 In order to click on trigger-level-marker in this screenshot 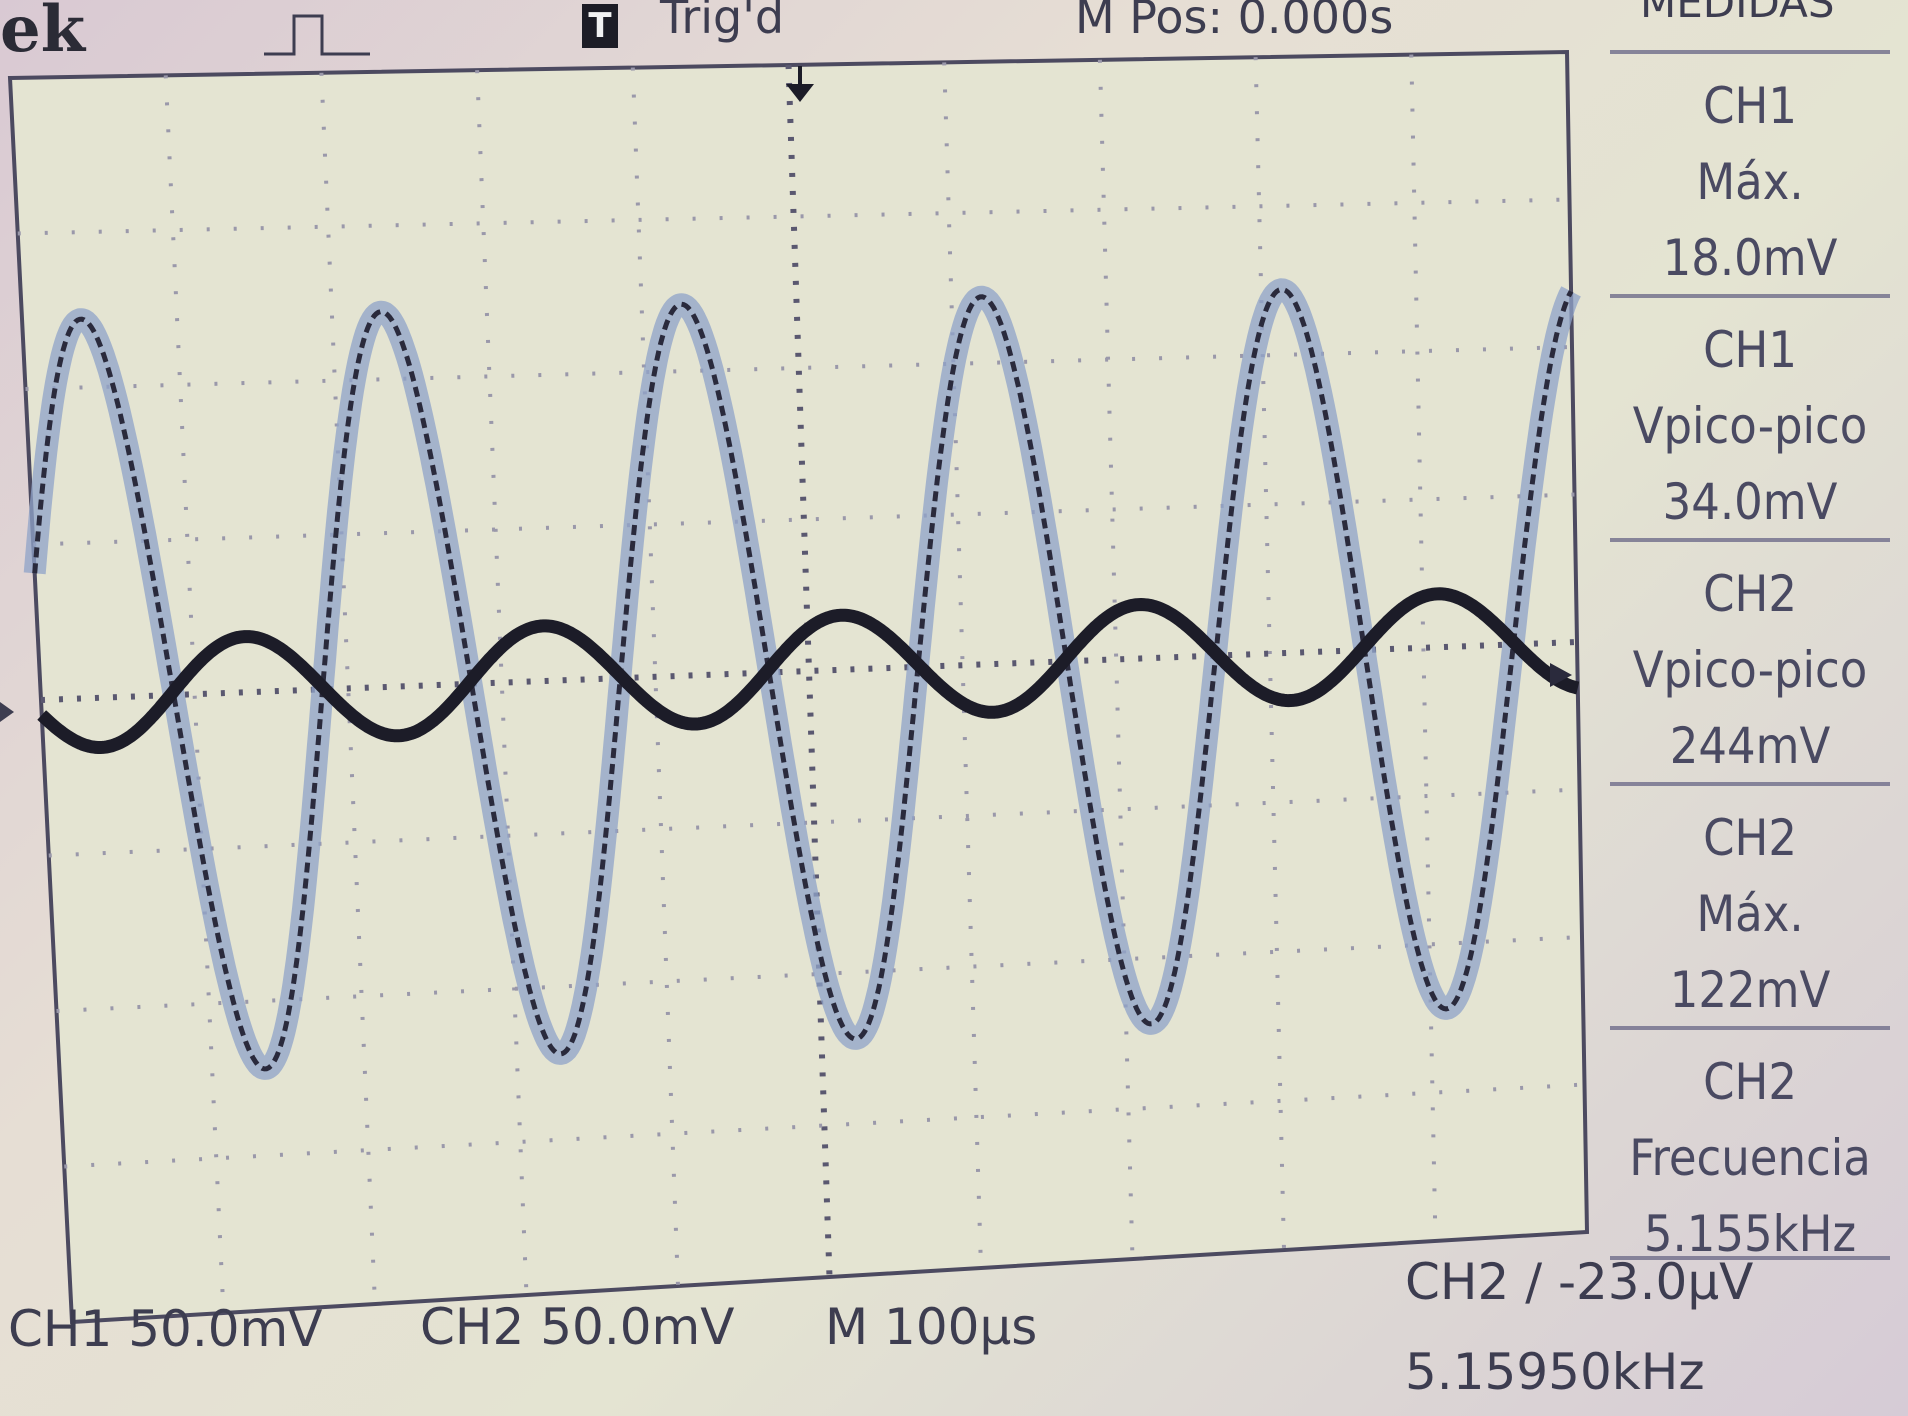, I will do `click(1561, 675)`.